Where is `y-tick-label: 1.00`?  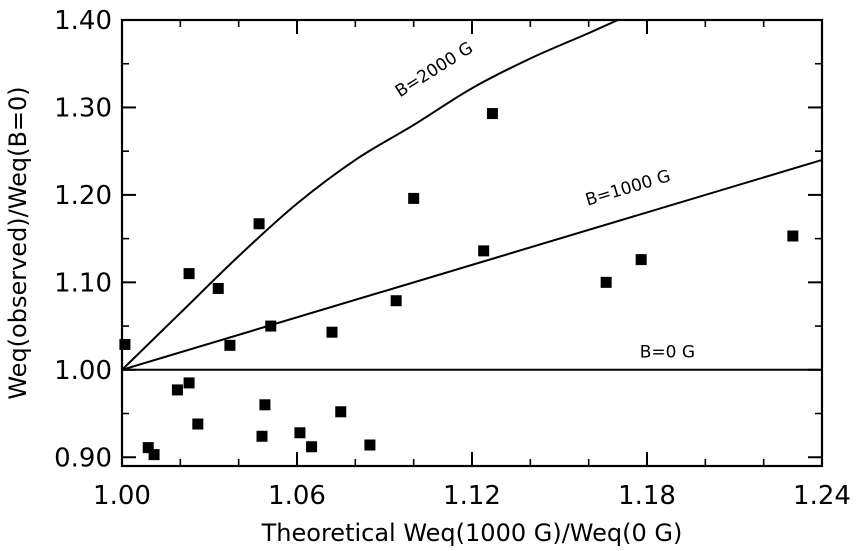 y-tick-label: 1.00 is located at coordinates (83, 371).